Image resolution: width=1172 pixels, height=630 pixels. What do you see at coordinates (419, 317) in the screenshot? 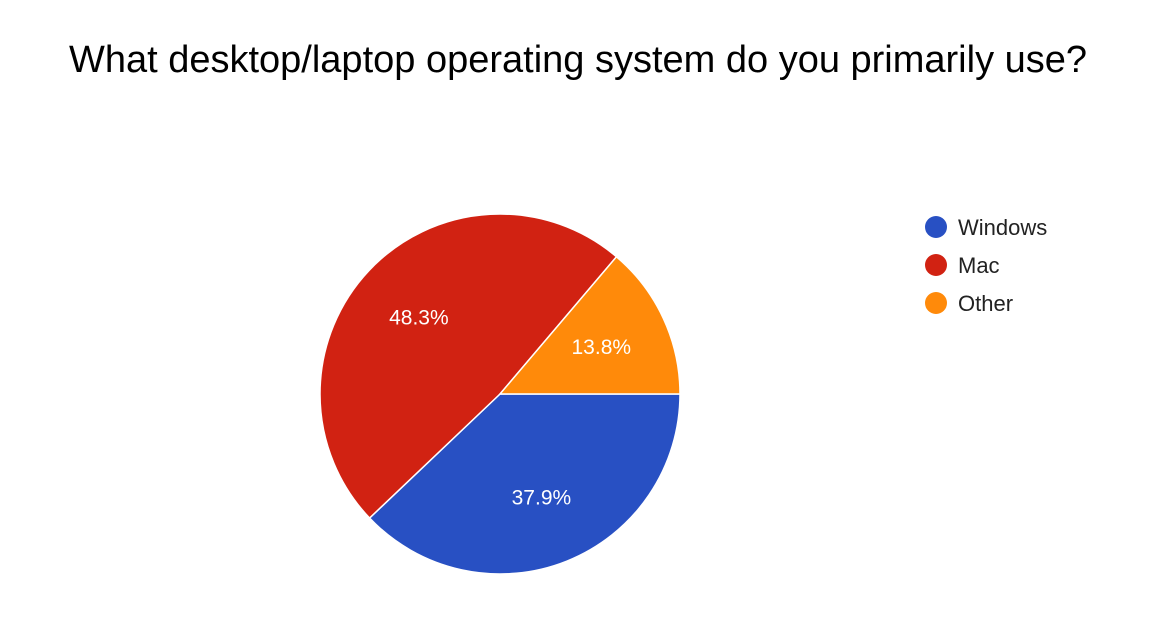
I see `slice-label-mac: 48.3%` at bounding box center [419, 317].